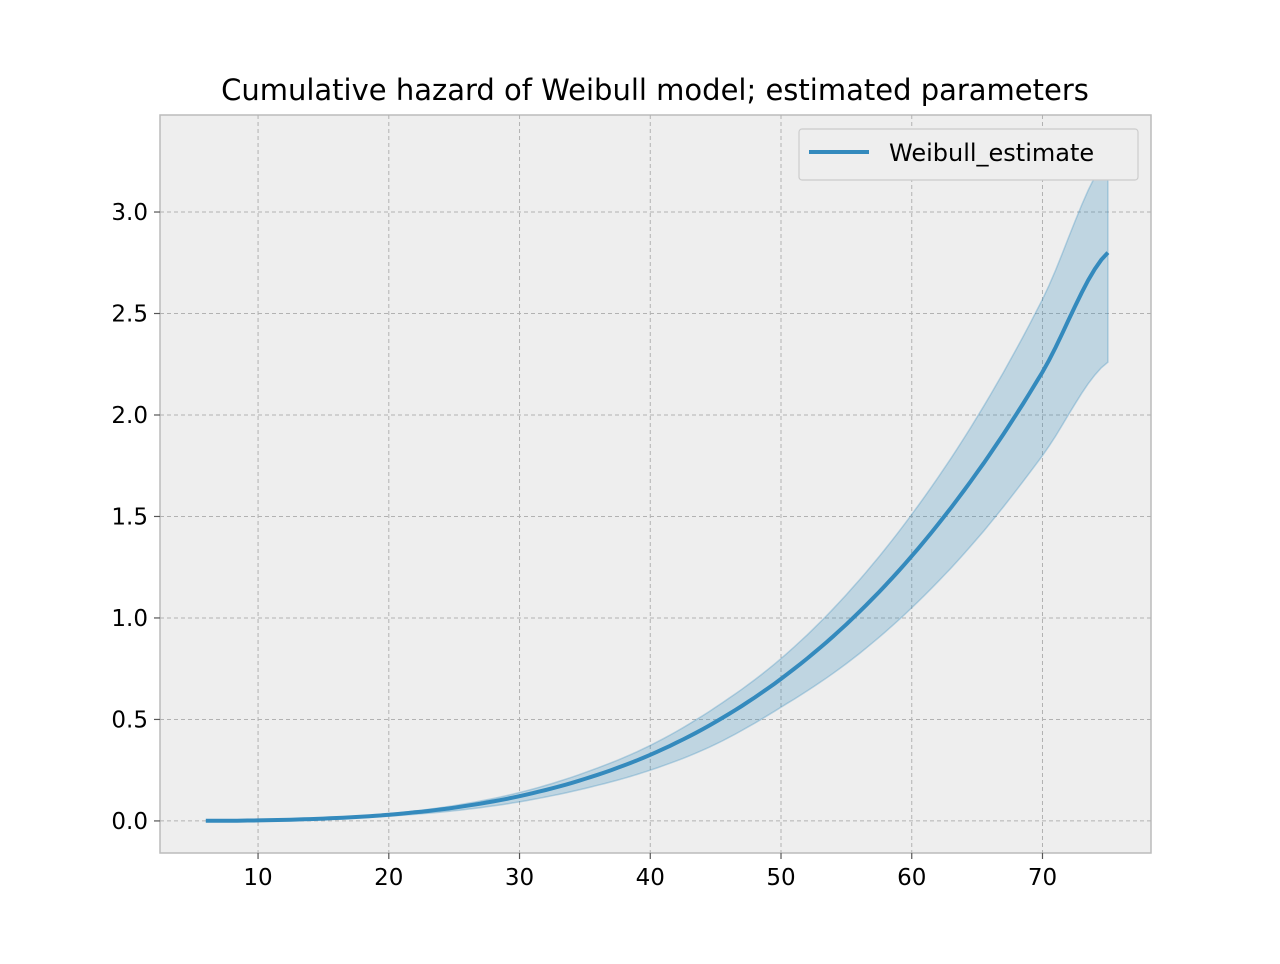  I want to click on x-tick-label: 40, so click(650, 878).